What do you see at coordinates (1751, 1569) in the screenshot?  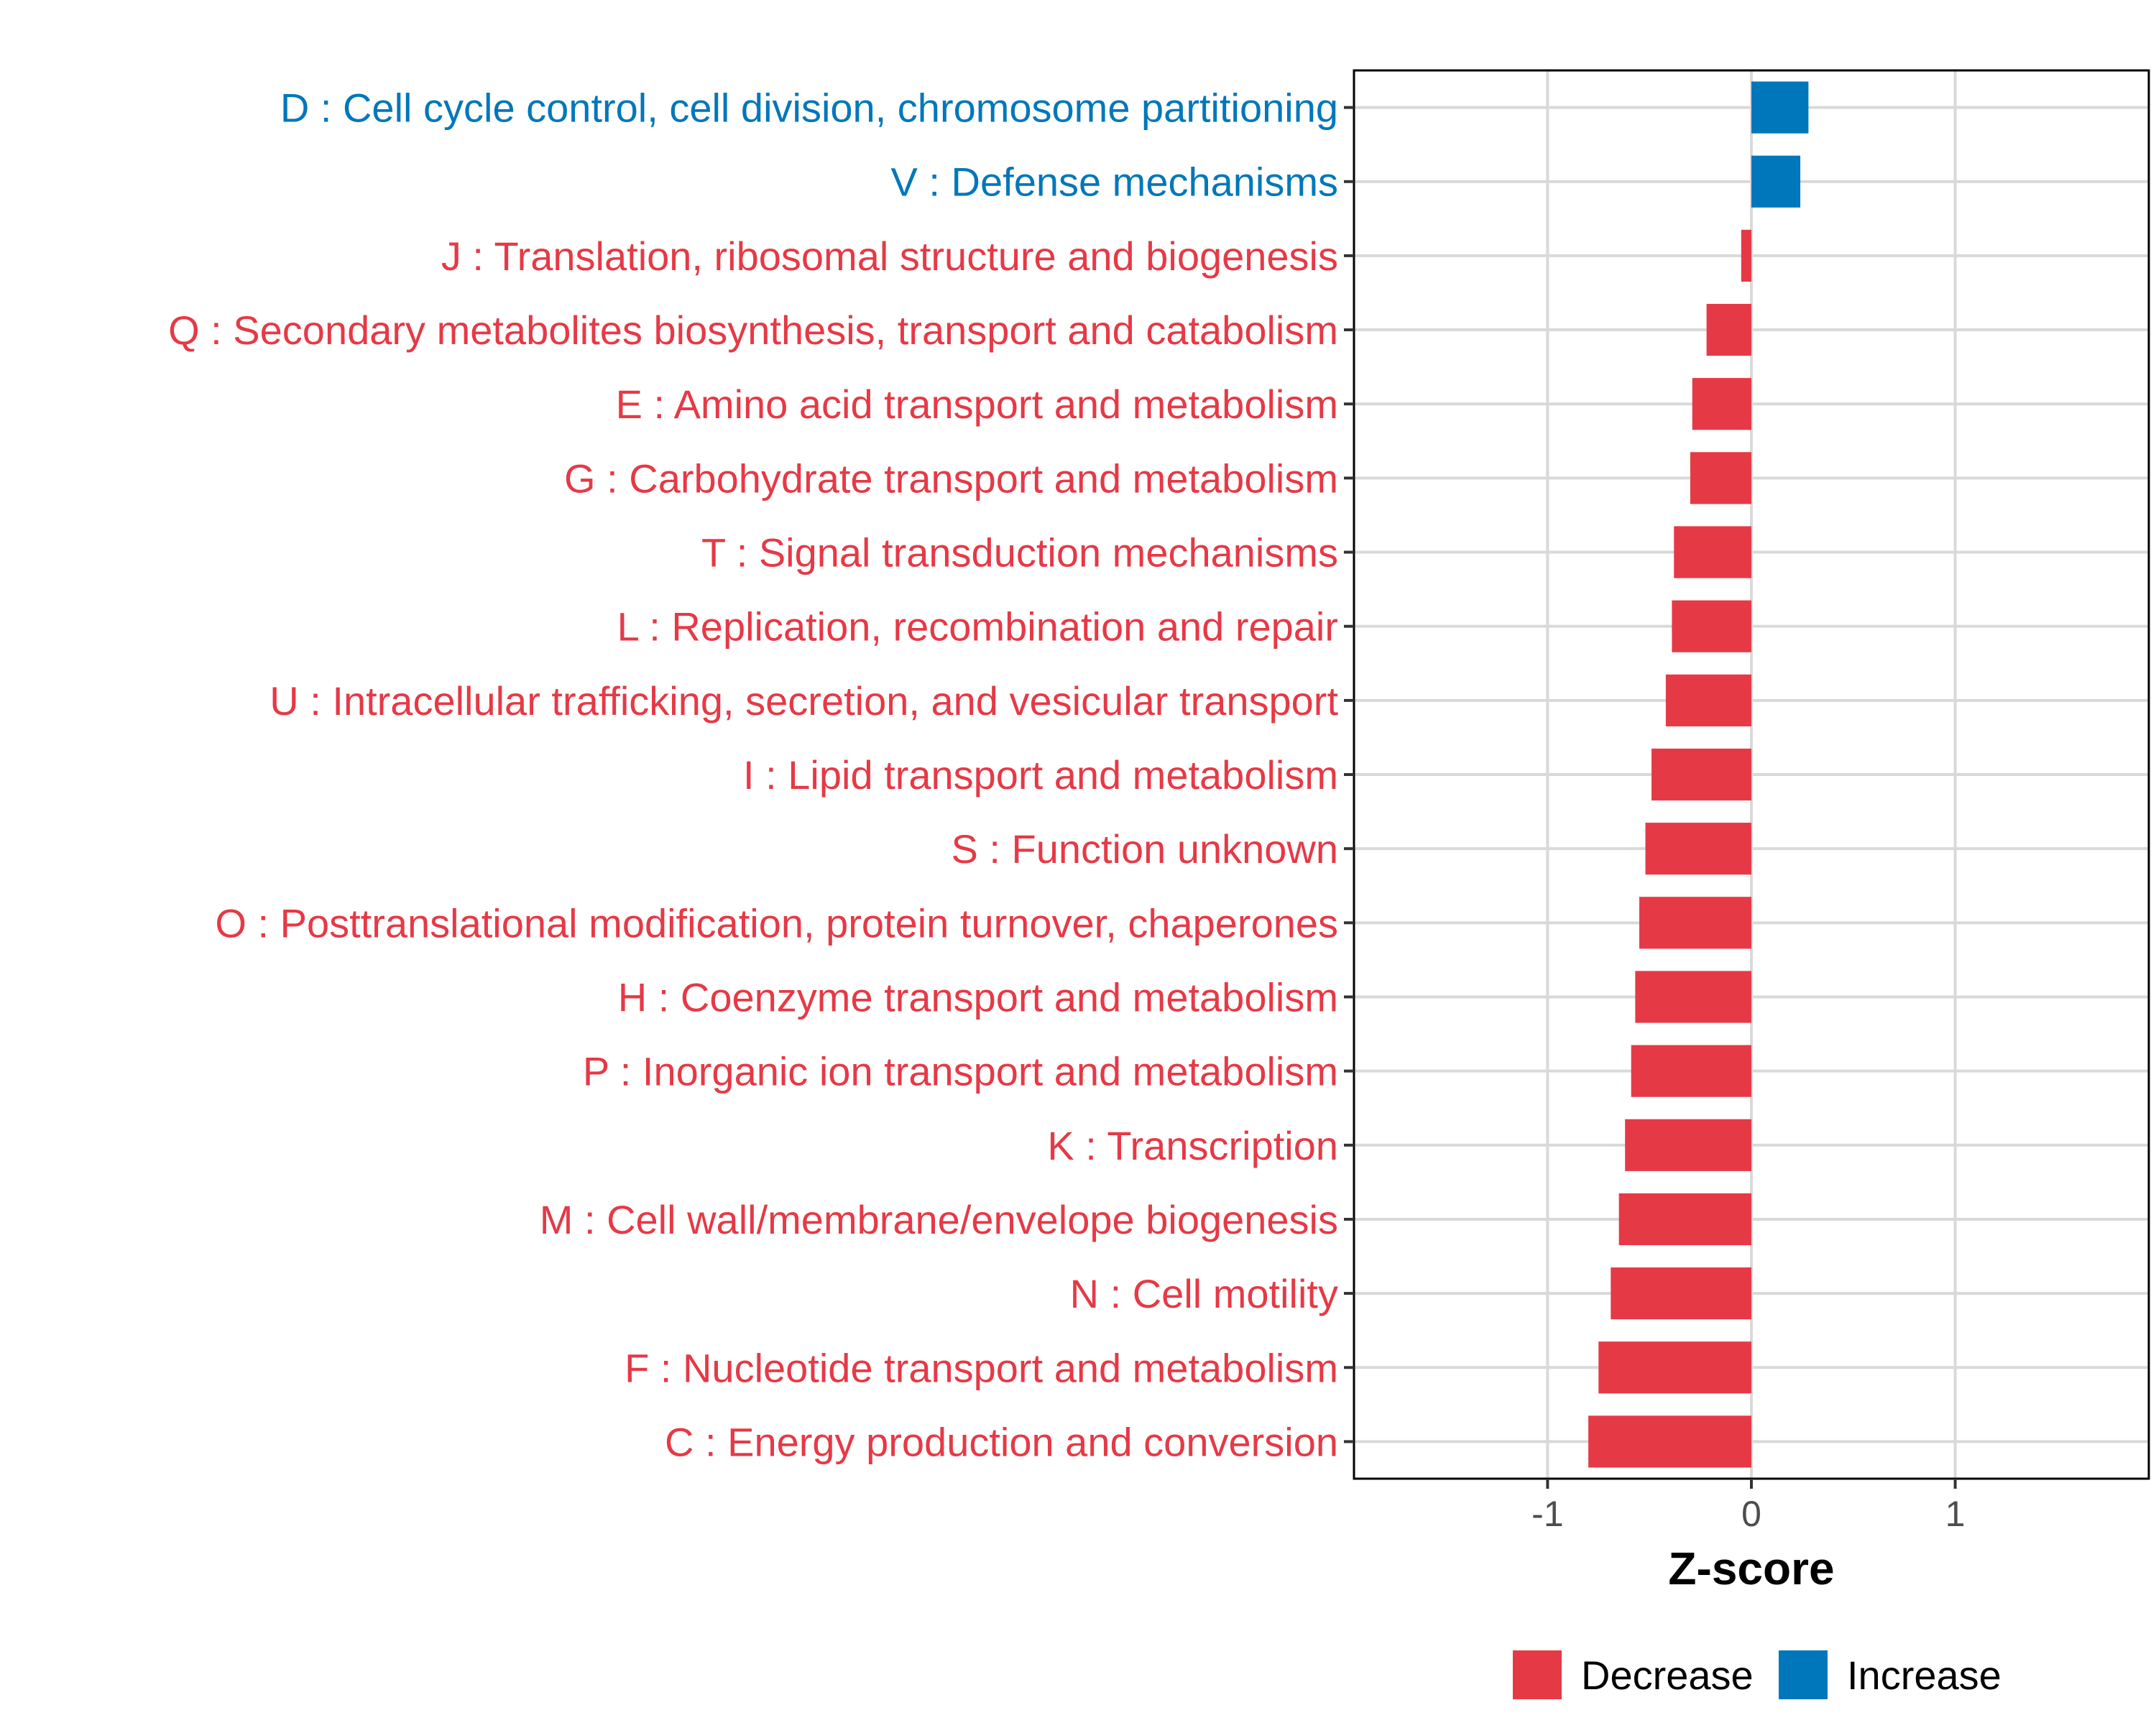 I see `x-axis-title: Z-score` at bounding box center [1751, 1569].